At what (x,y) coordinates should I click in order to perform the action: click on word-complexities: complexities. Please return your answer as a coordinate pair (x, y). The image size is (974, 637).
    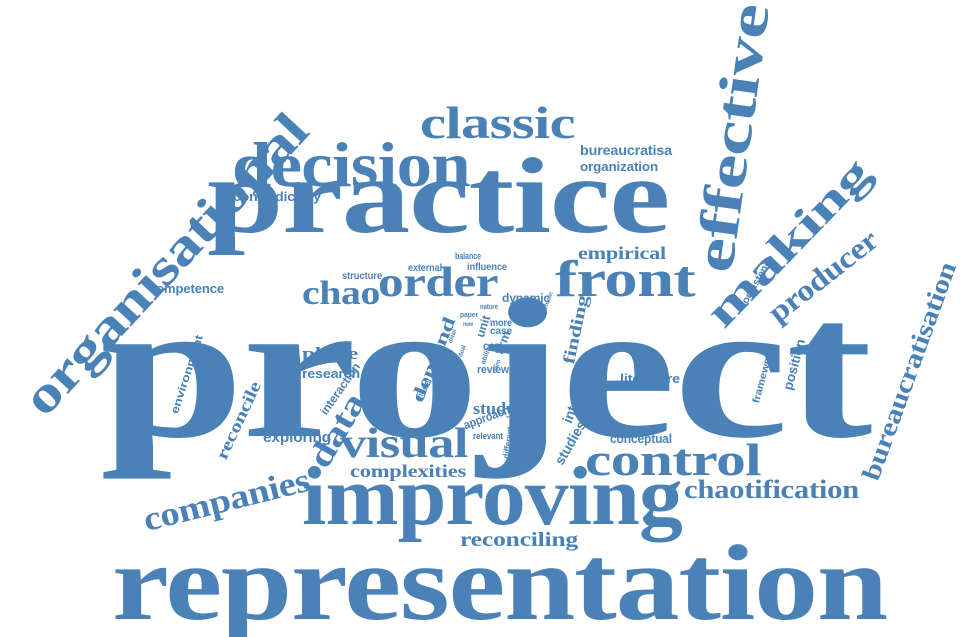
    Looking at the image, I should click on (408, 471).